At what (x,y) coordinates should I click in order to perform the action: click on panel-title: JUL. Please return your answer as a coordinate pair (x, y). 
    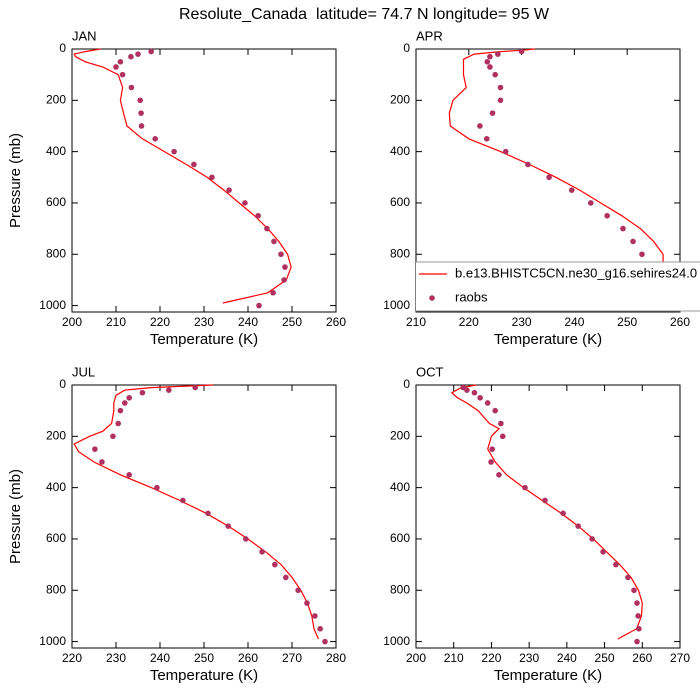
    Looking at the image, I should click on (83, 371).